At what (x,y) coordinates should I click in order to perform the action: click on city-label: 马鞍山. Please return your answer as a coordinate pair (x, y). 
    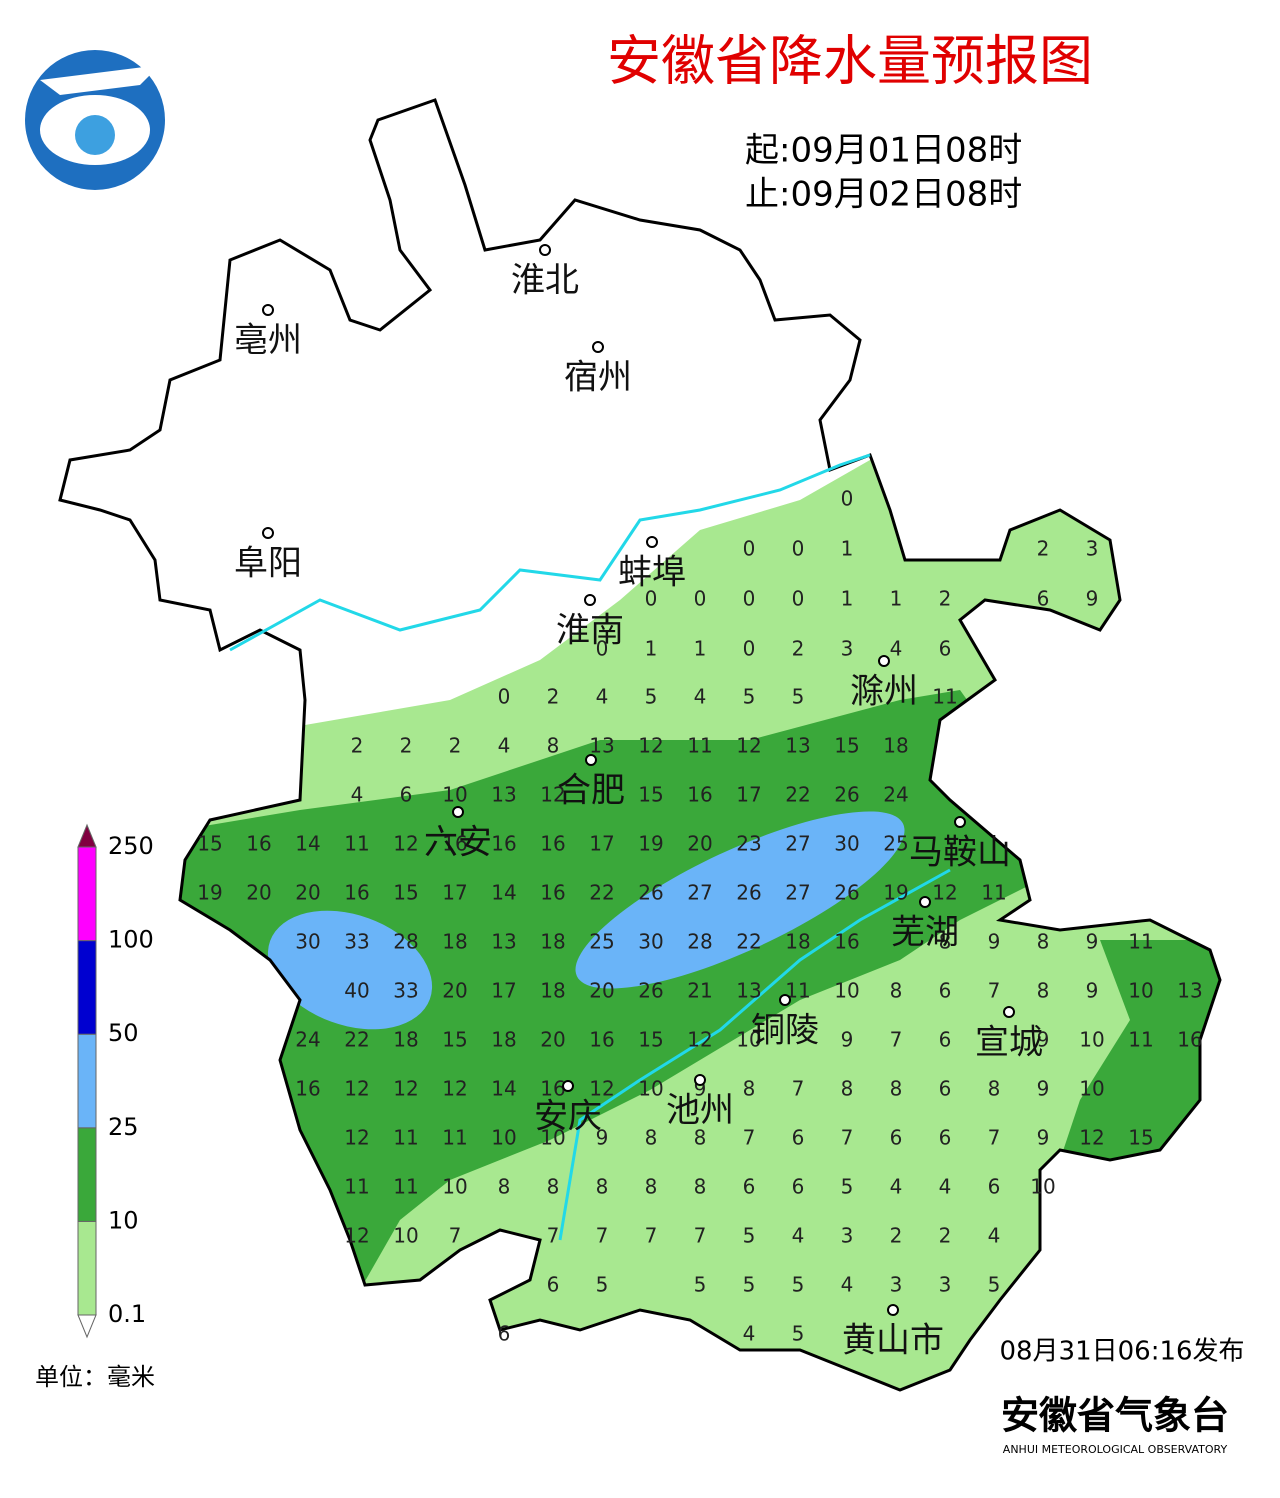
    Looking at the image, I should click on (960, 853).